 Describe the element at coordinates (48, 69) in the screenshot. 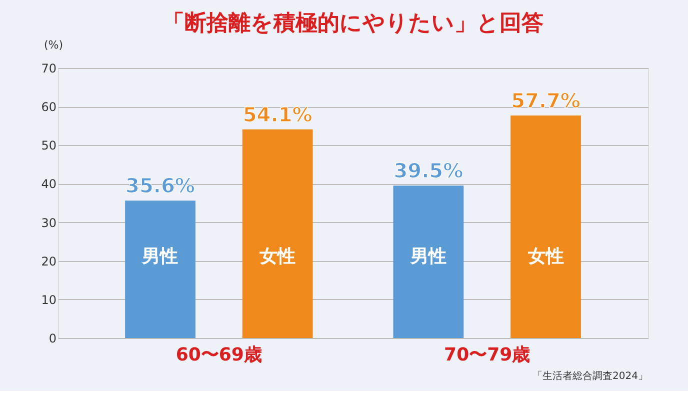

I see `y-tick-label: 70` at that location.